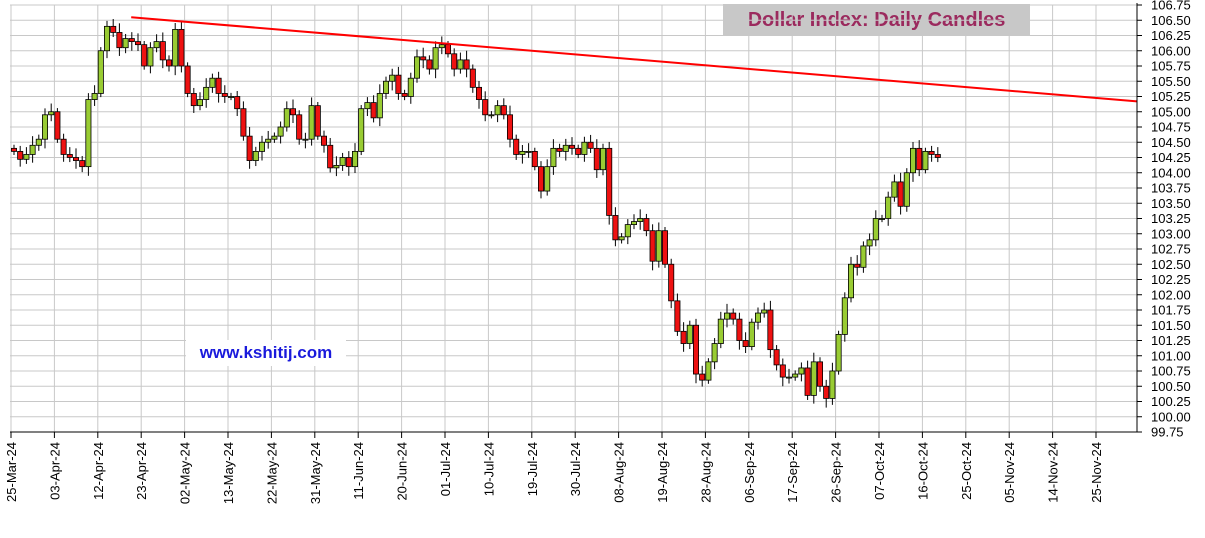 The height and width of the screenshot is (538, 1205). What do you see at coordinates (634, 59) in the screenshot?
I see `trendline` at bounding box center [634, 59].